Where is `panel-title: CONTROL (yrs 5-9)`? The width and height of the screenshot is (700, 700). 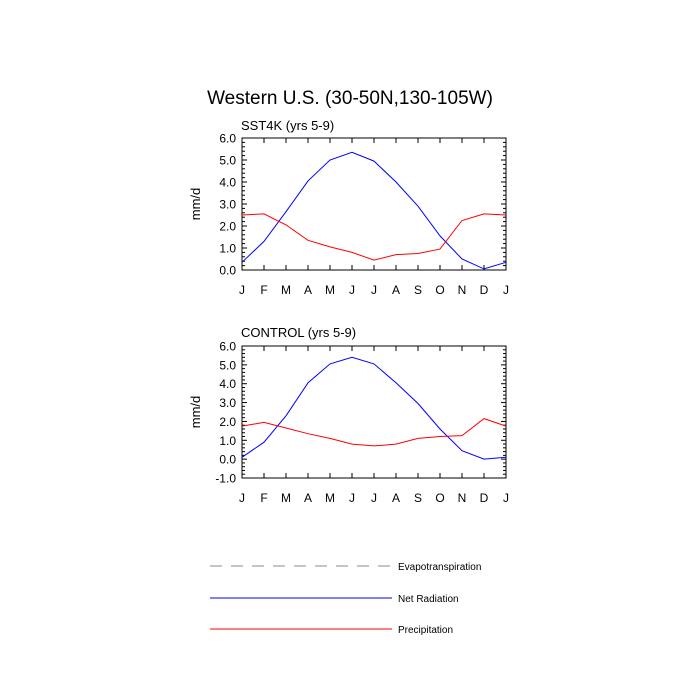
panel-title: CONTROL (yrs 5-9) is located at coordinates (298, 332).